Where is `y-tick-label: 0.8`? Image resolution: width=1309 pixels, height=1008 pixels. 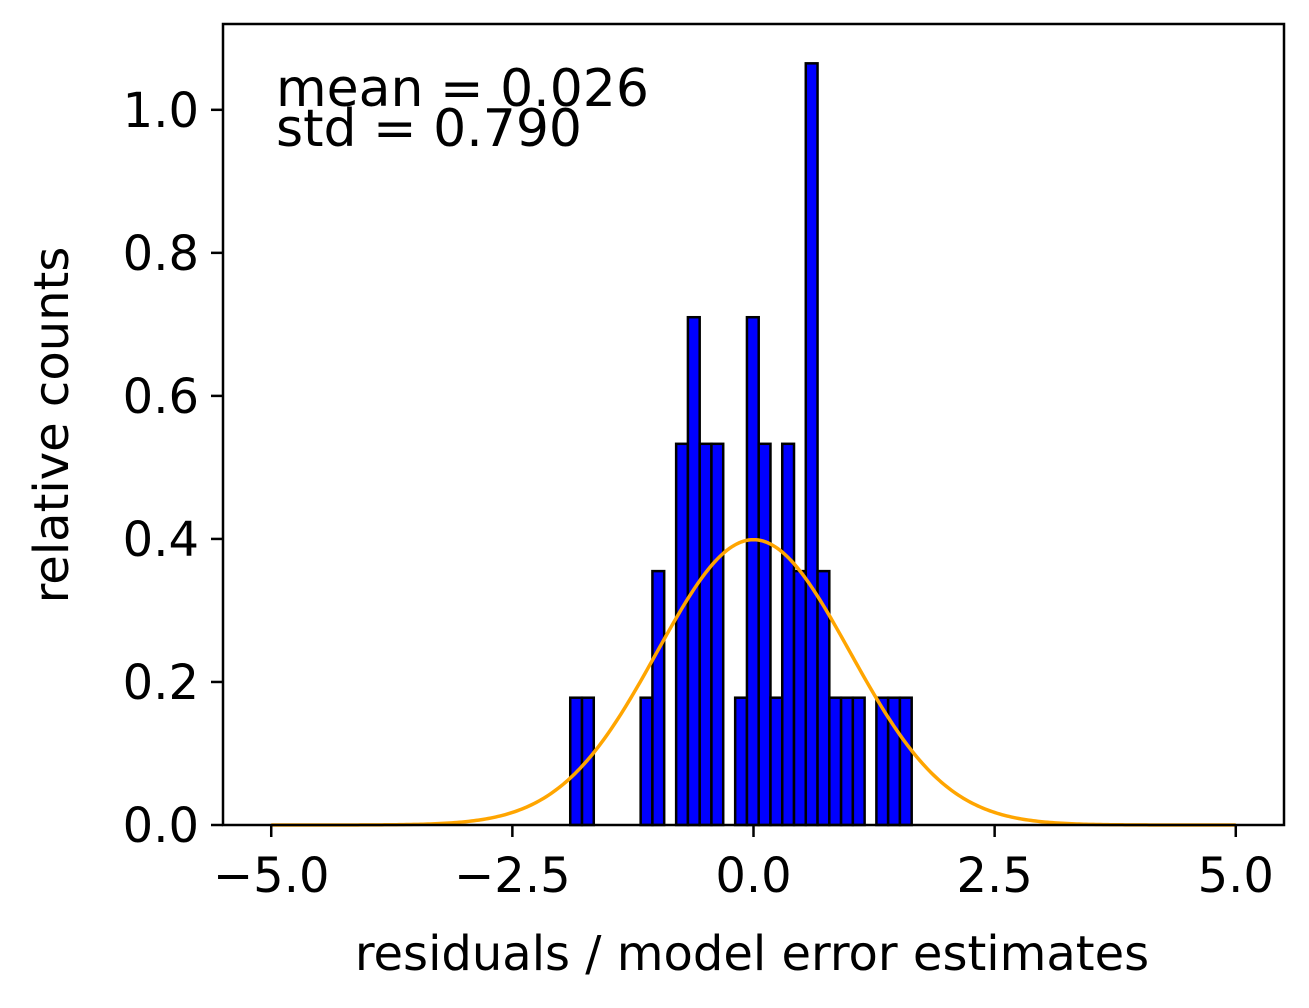
y-tick-label: 0.8 is located at coordinates (161, 254).